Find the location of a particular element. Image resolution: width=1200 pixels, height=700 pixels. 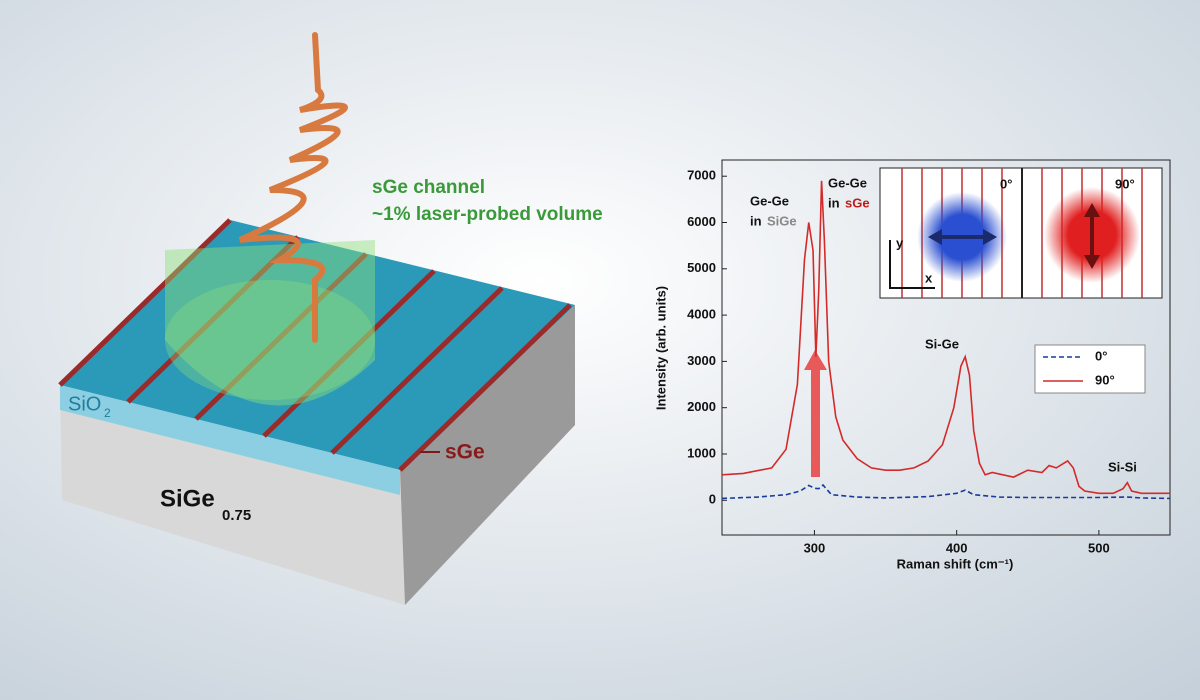

volume-label: ~1% laser-probed volume is located at coordinates (487, 214).